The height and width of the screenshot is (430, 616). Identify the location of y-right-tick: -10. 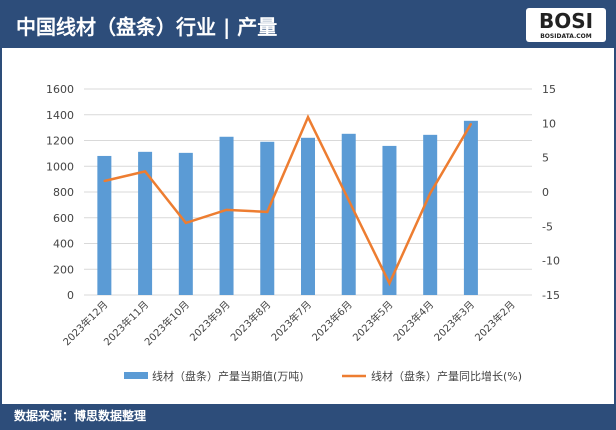
(551, 261).